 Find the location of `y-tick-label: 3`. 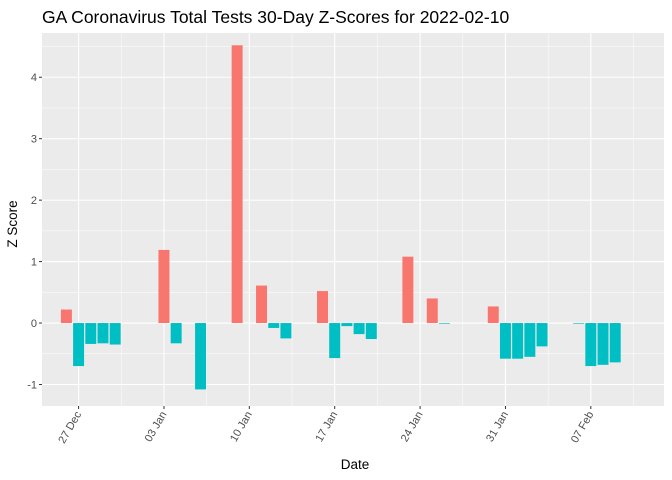

y-tick-label: 3 is located at coordinates (34, 140).